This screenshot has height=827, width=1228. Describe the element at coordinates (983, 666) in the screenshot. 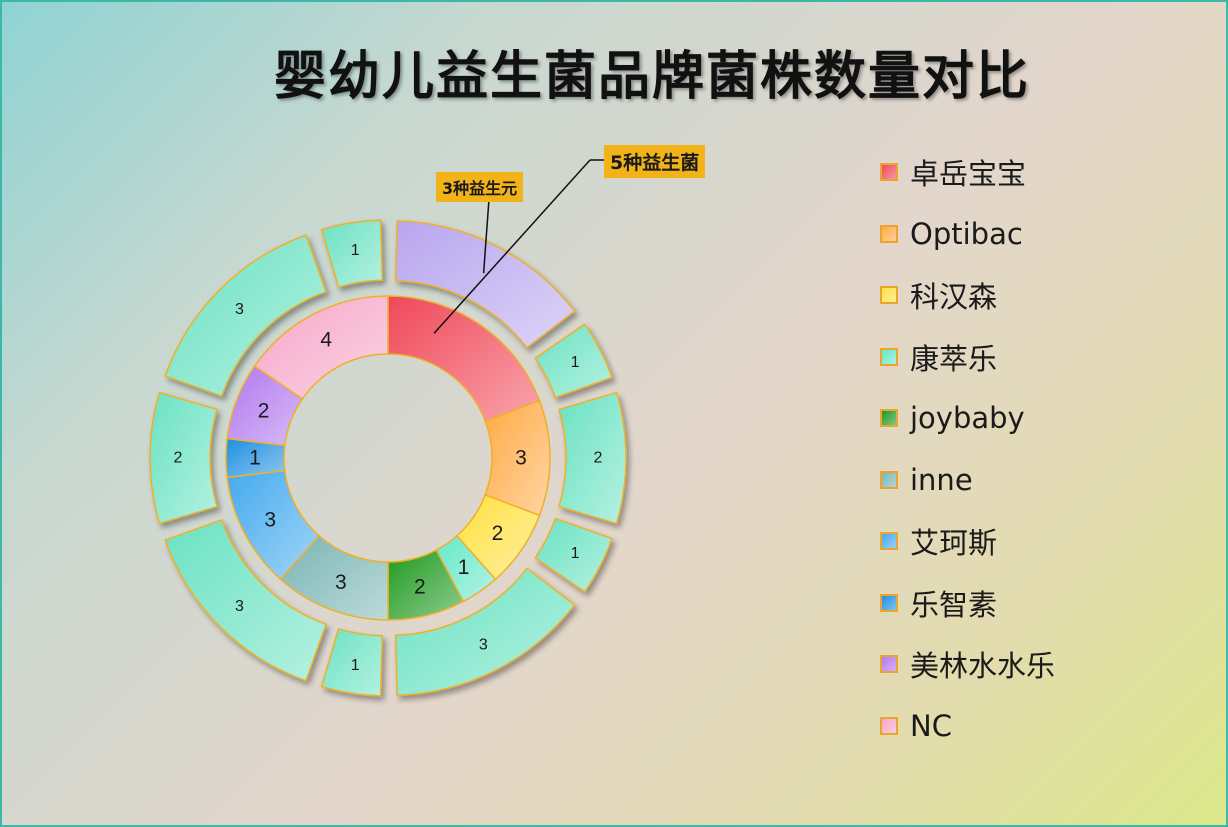

I see `legend-label: 美林水水乐` at that location.